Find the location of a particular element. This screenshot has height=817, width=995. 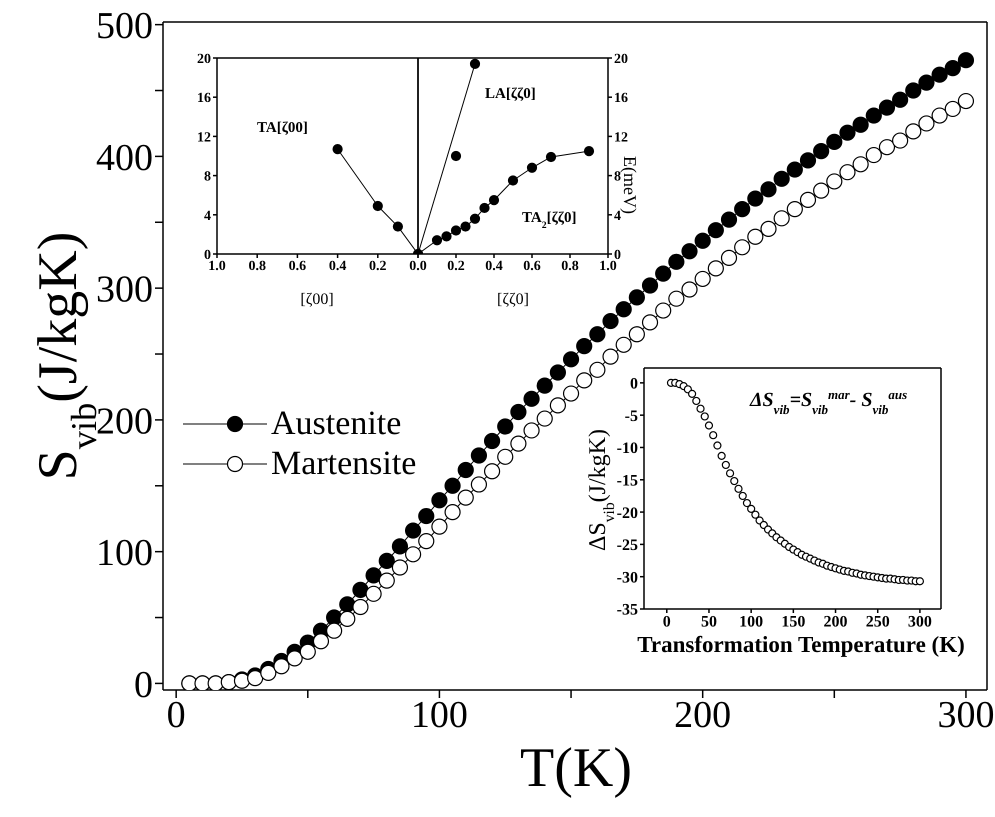

x-tick-label: 0.0 is located at coordinates (418, 266).